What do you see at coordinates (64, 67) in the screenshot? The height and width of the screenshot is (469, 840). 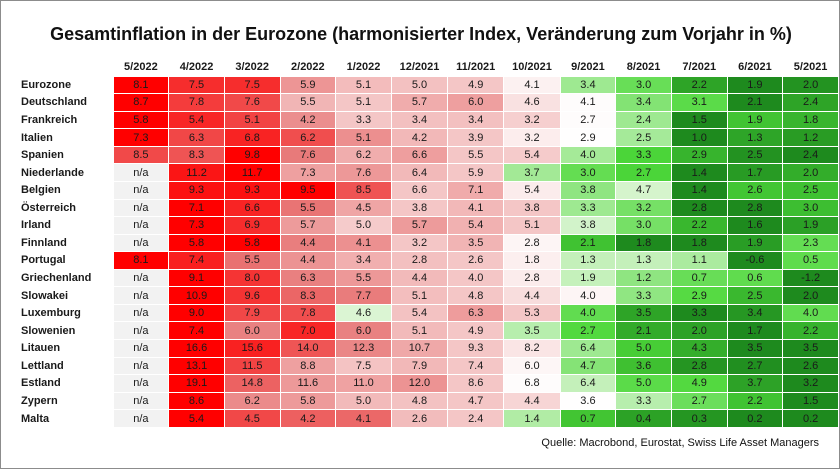 I see `header-corner` at bounding box center [64, 67].